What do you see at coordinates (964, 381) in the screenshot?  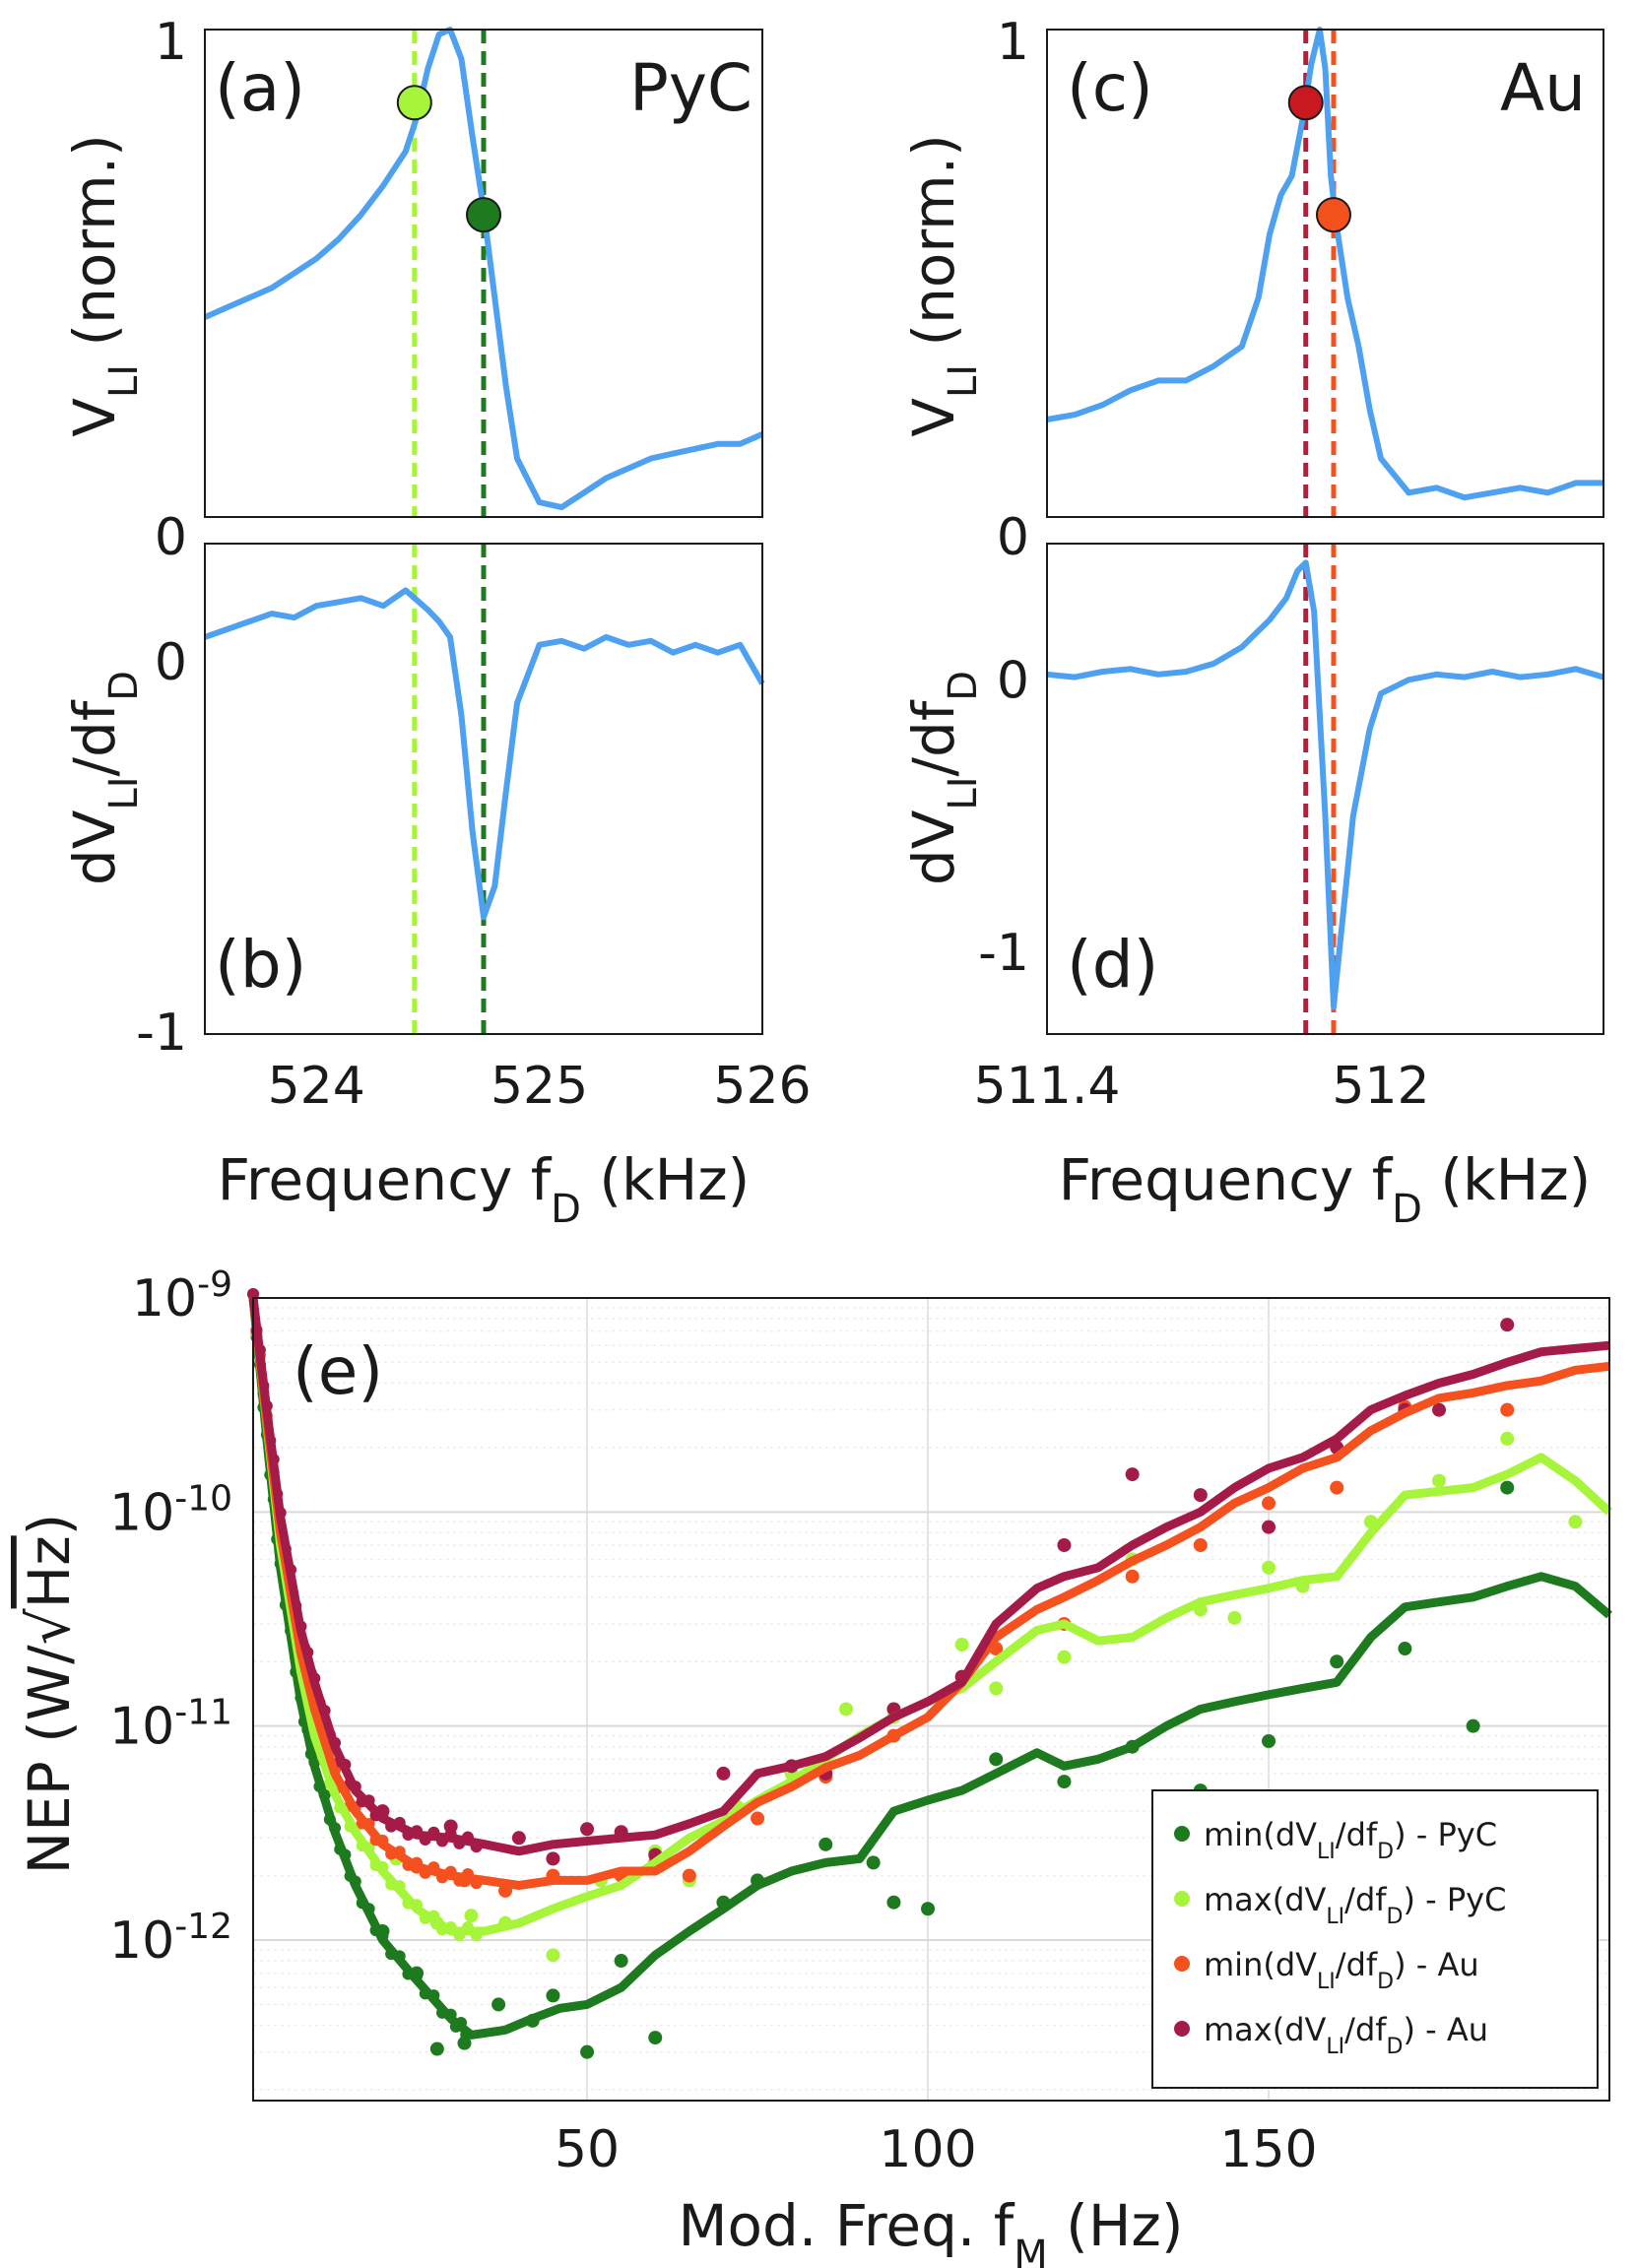 I see `panel-c-ylabel-sub: LI` at bounding box center [964, 381].